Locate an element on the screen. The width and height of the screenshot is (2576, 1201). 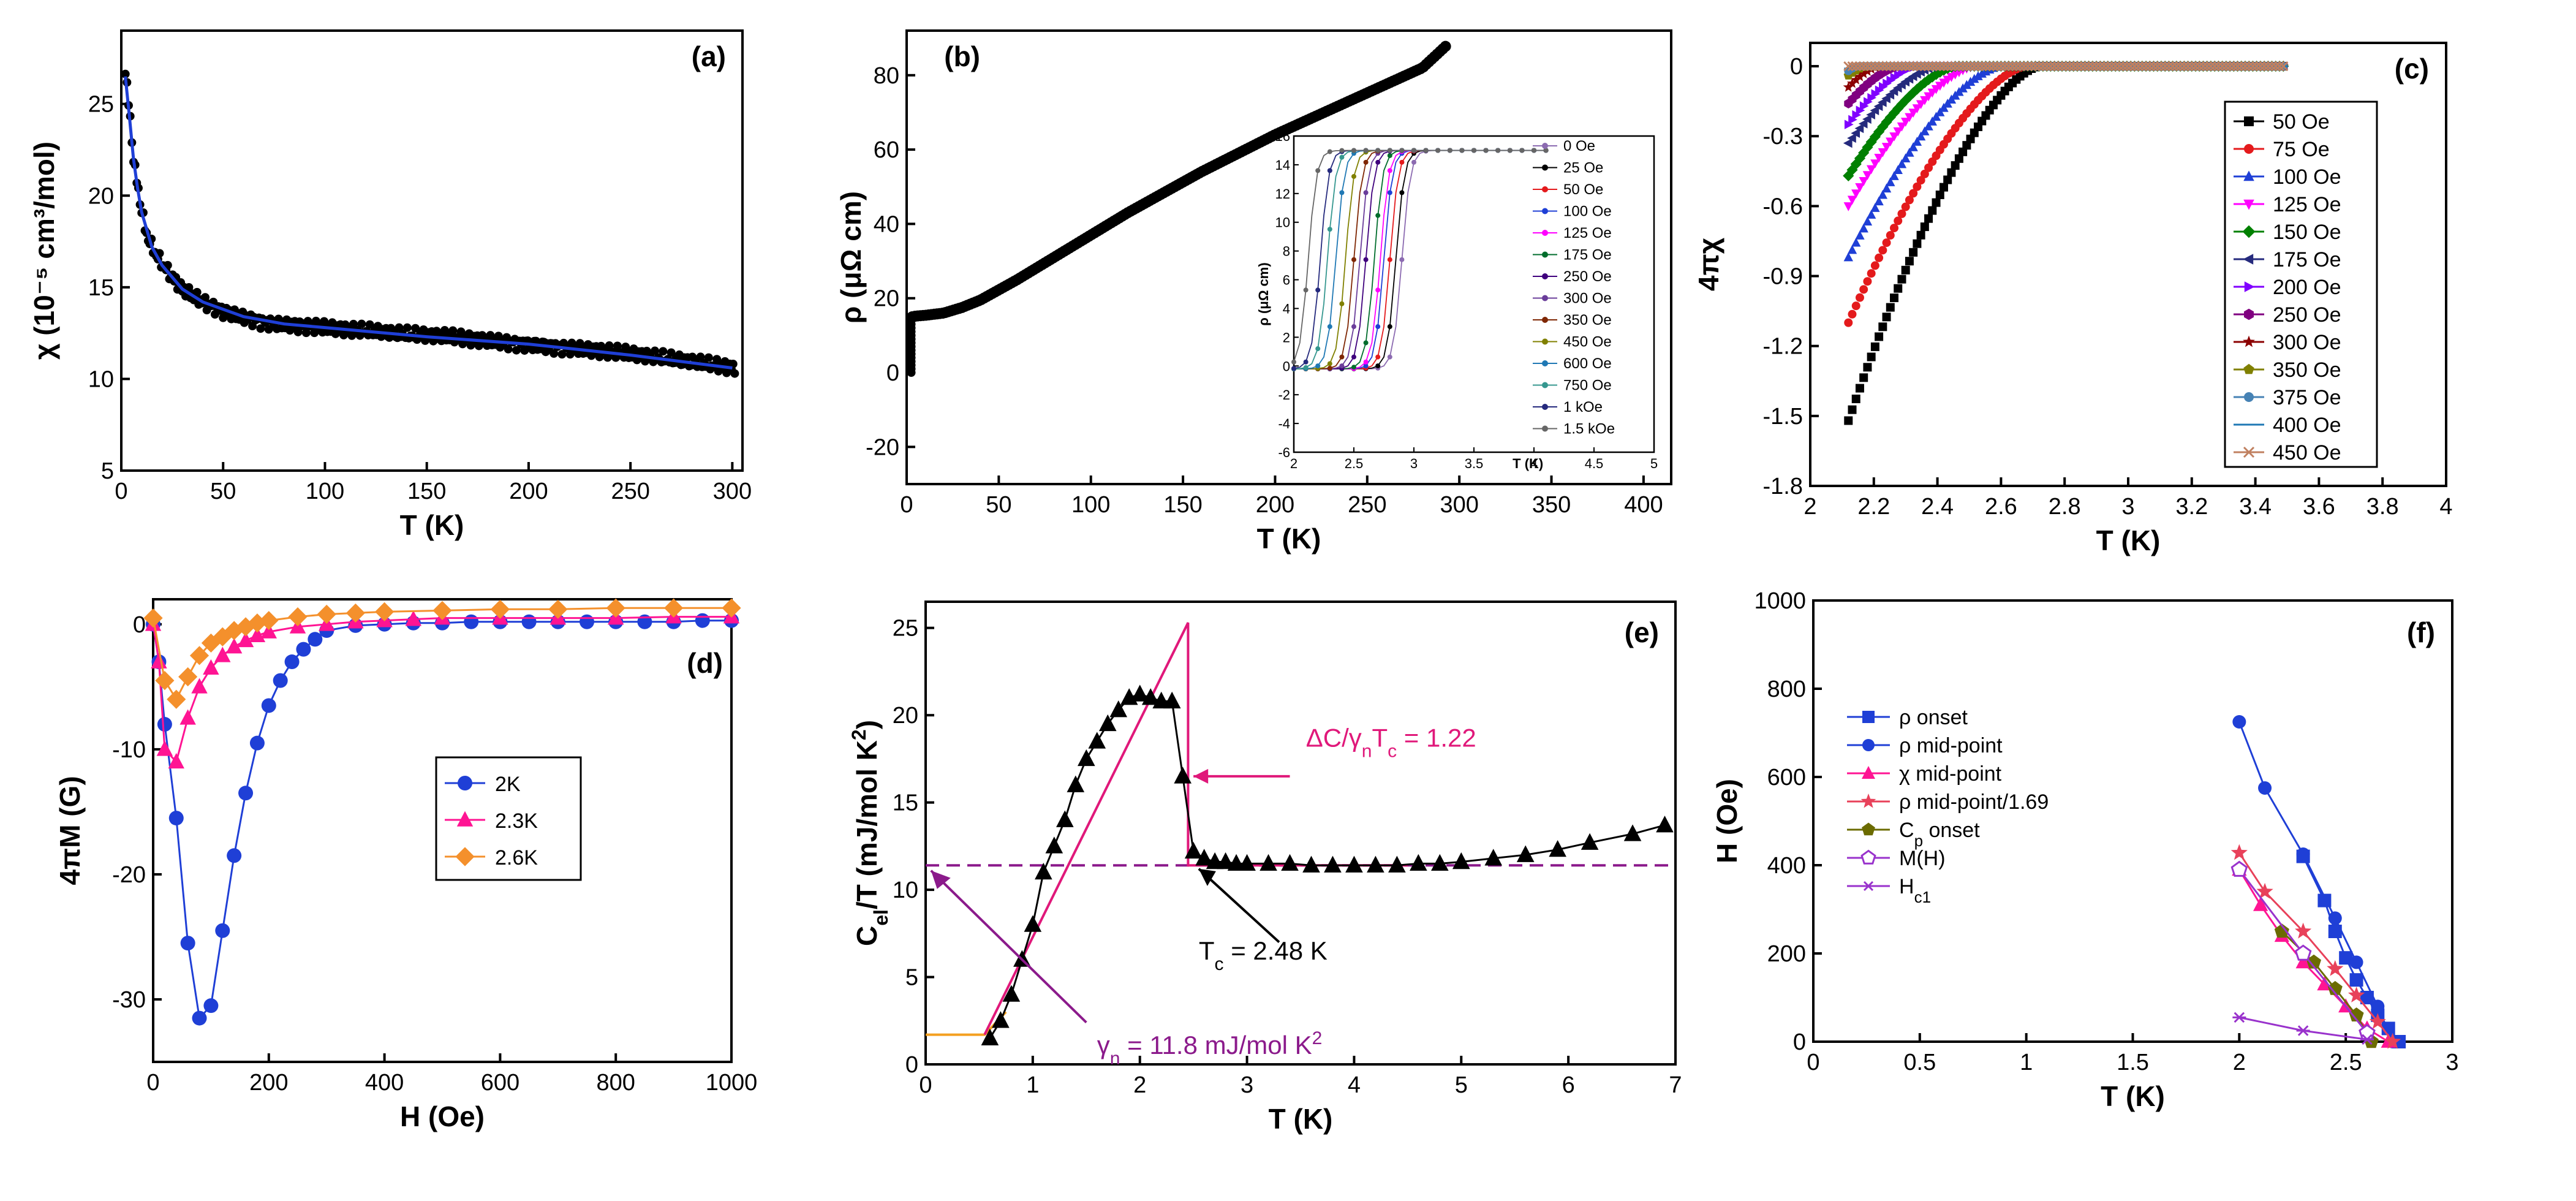
inset-legend-label: 300 Oe is located at coordinates (1587, 298).